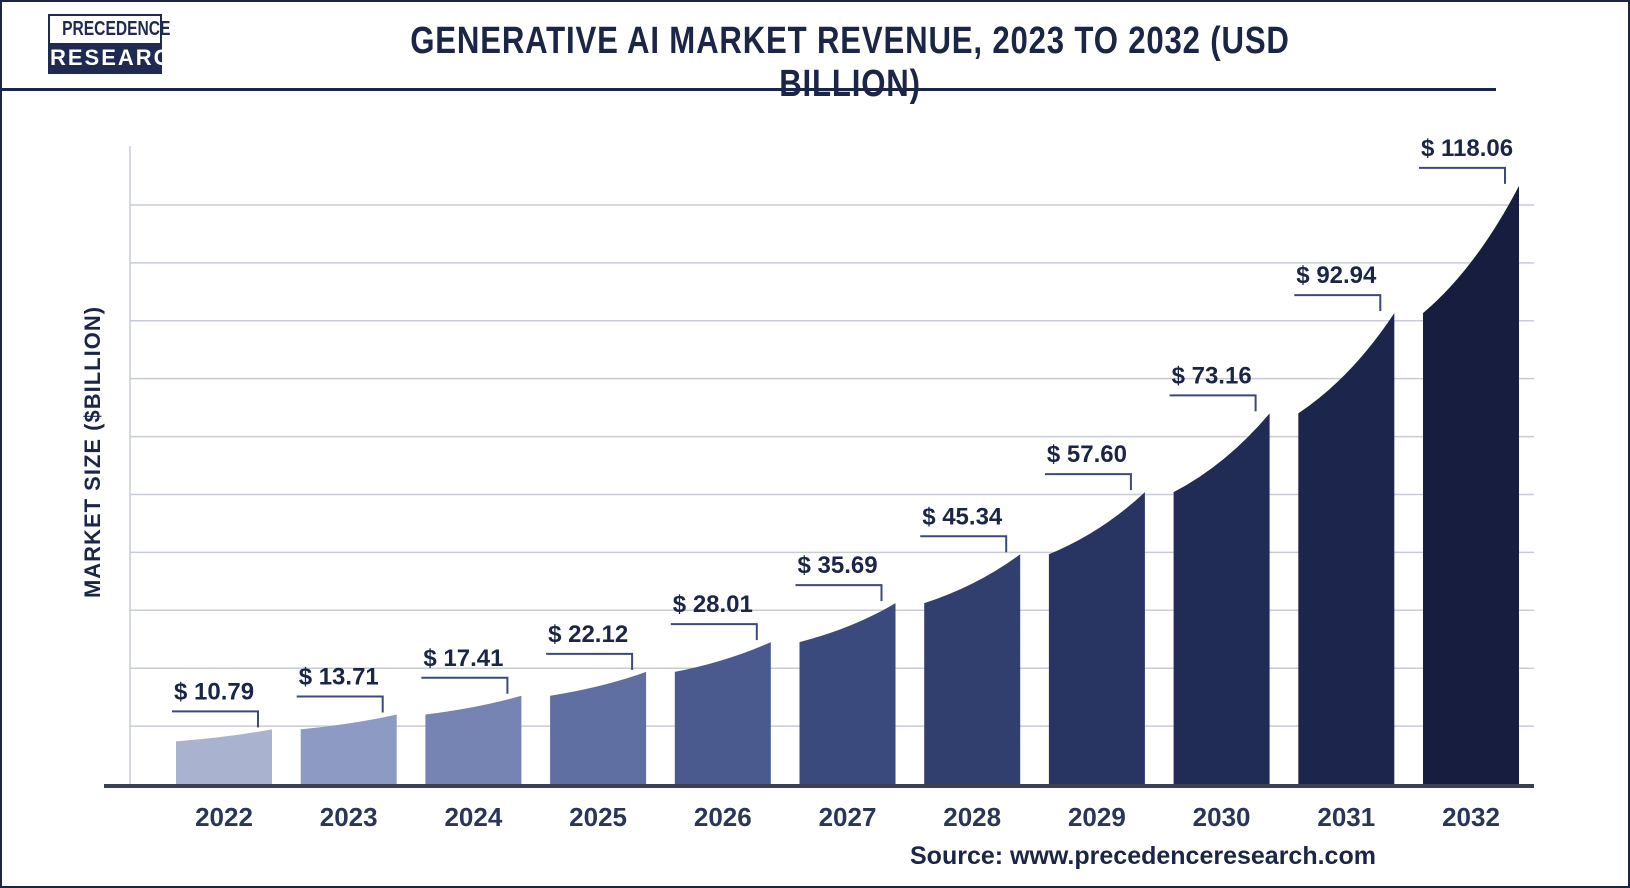 The width and height of the screenshot is (1630, 888). What do you see at coordinates (1471, 817) in the screenshot?
I see `x-tick-2032: 2032` at bounding box center [1471, 817].